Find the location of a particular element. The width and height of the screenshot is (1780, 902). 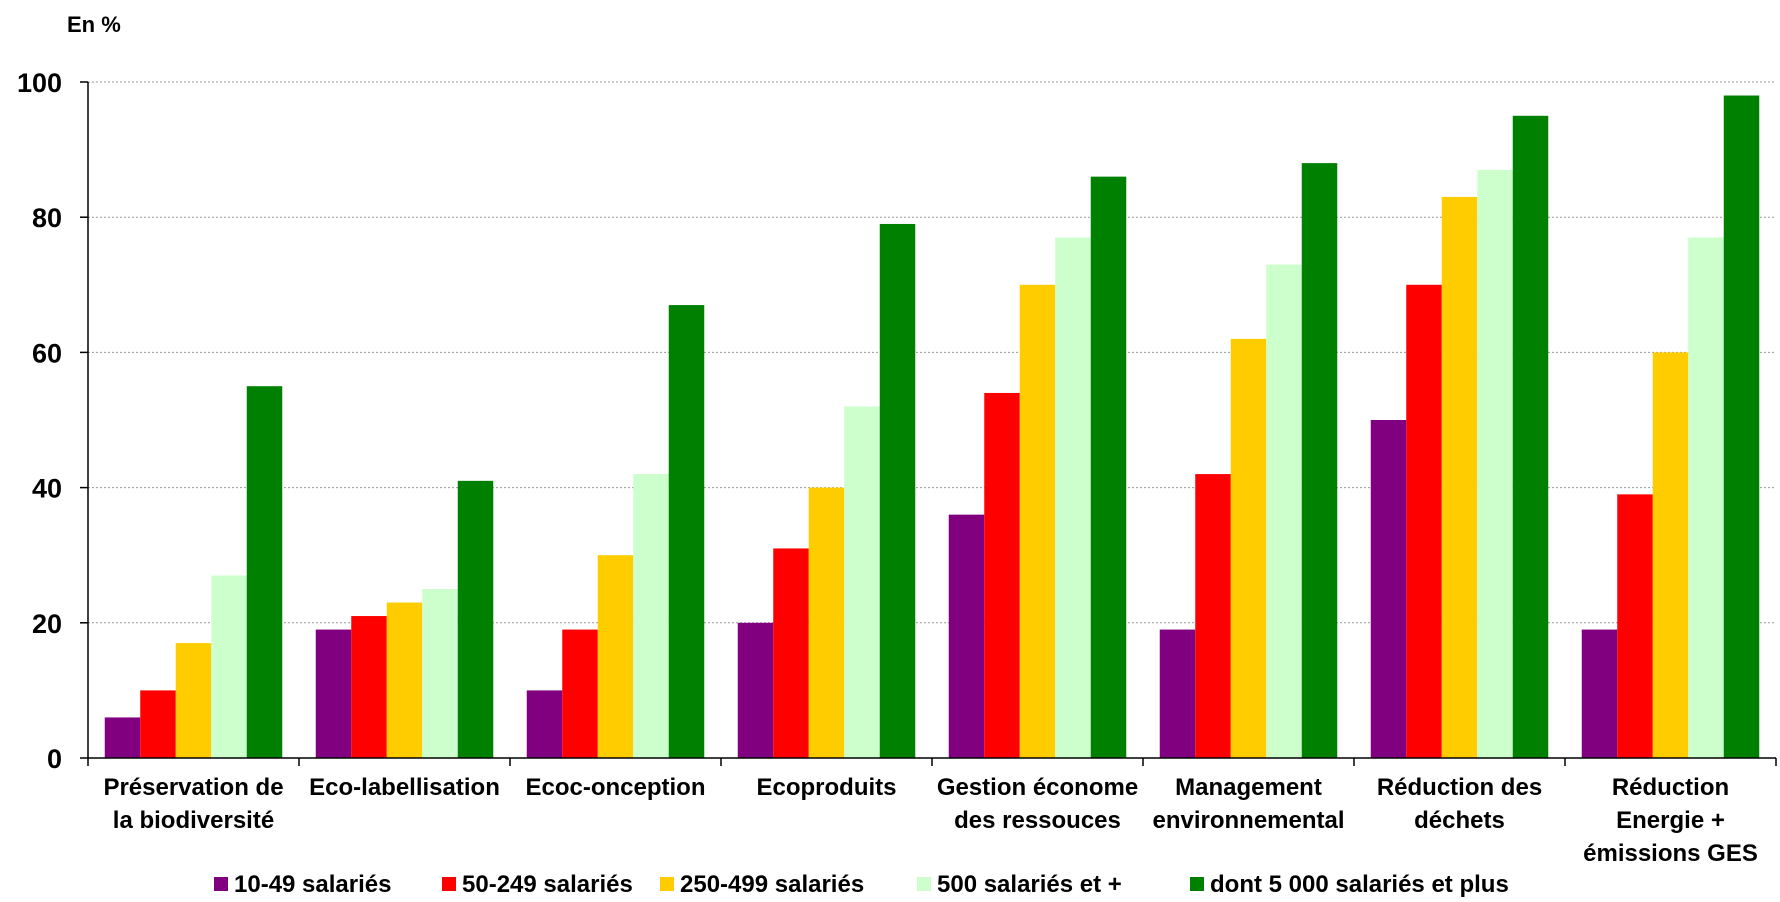

legend-label-4: 500 salariés et + is located at coordinates (1029, 884).